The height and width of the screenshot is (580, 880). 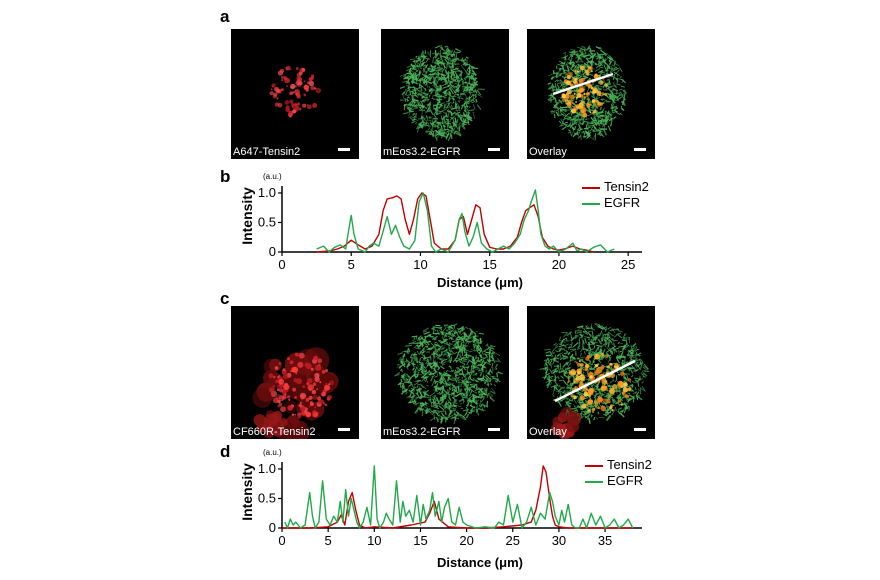 I want to click on panel-label-c: c, so click(x=225, y=298).